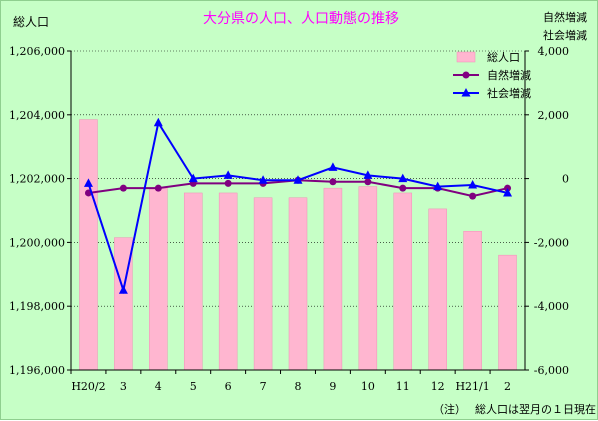 The height and width of the screenshot is (421, 598). What do you see at coordinates (507, 386) in the screenshot?
I see `x-tick-label: 2` at bounding box center [507, 386].